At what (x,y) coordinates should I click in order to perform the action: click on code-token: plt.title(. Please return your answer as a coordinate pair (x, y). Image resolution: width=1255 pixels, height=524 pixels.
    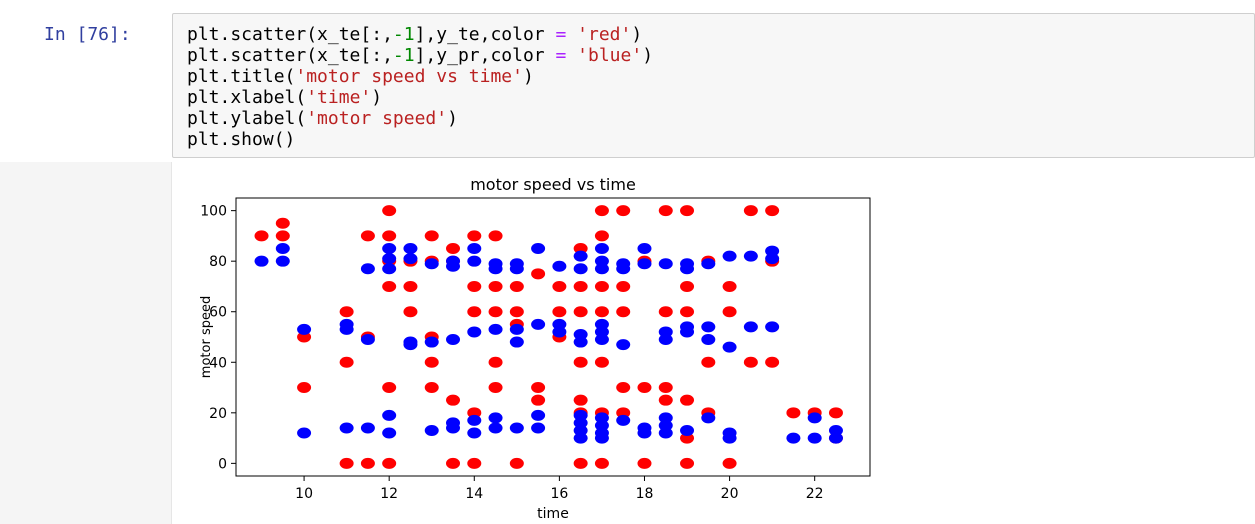
    Looking at the image, I should click on (241, 76).